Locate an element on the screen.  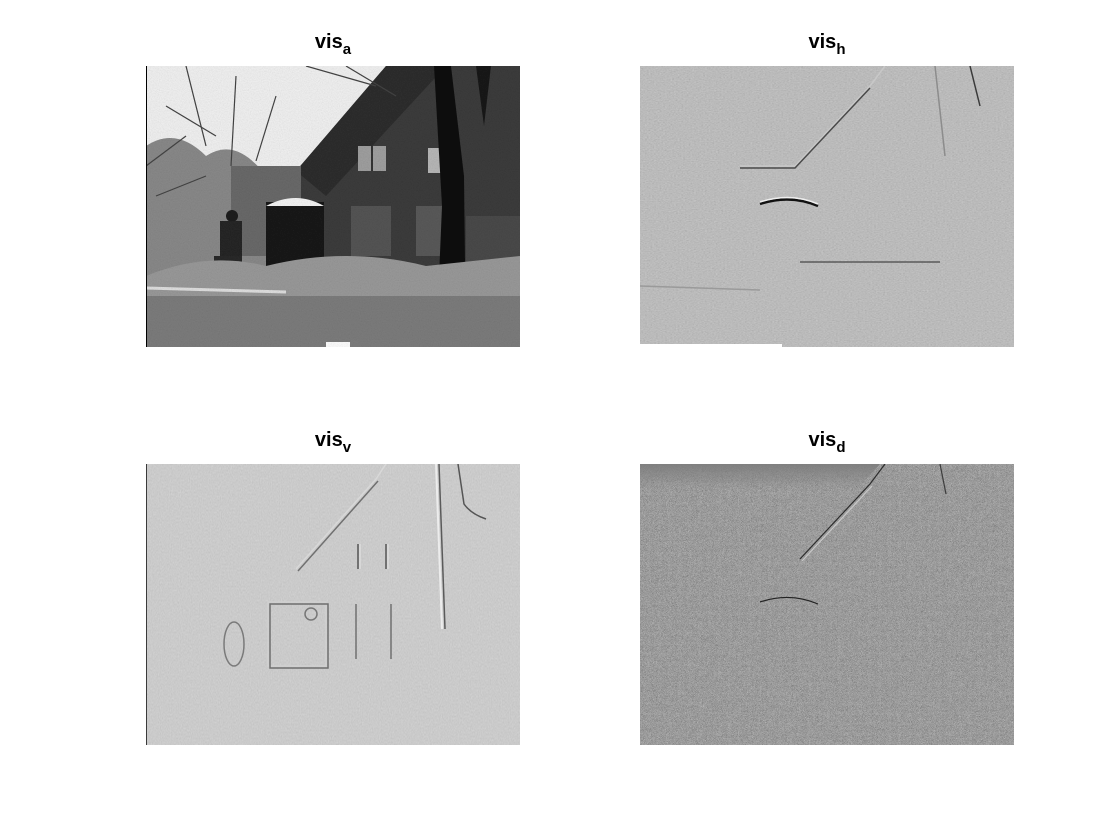
image-vis-d is located at coordinates (827, 604).